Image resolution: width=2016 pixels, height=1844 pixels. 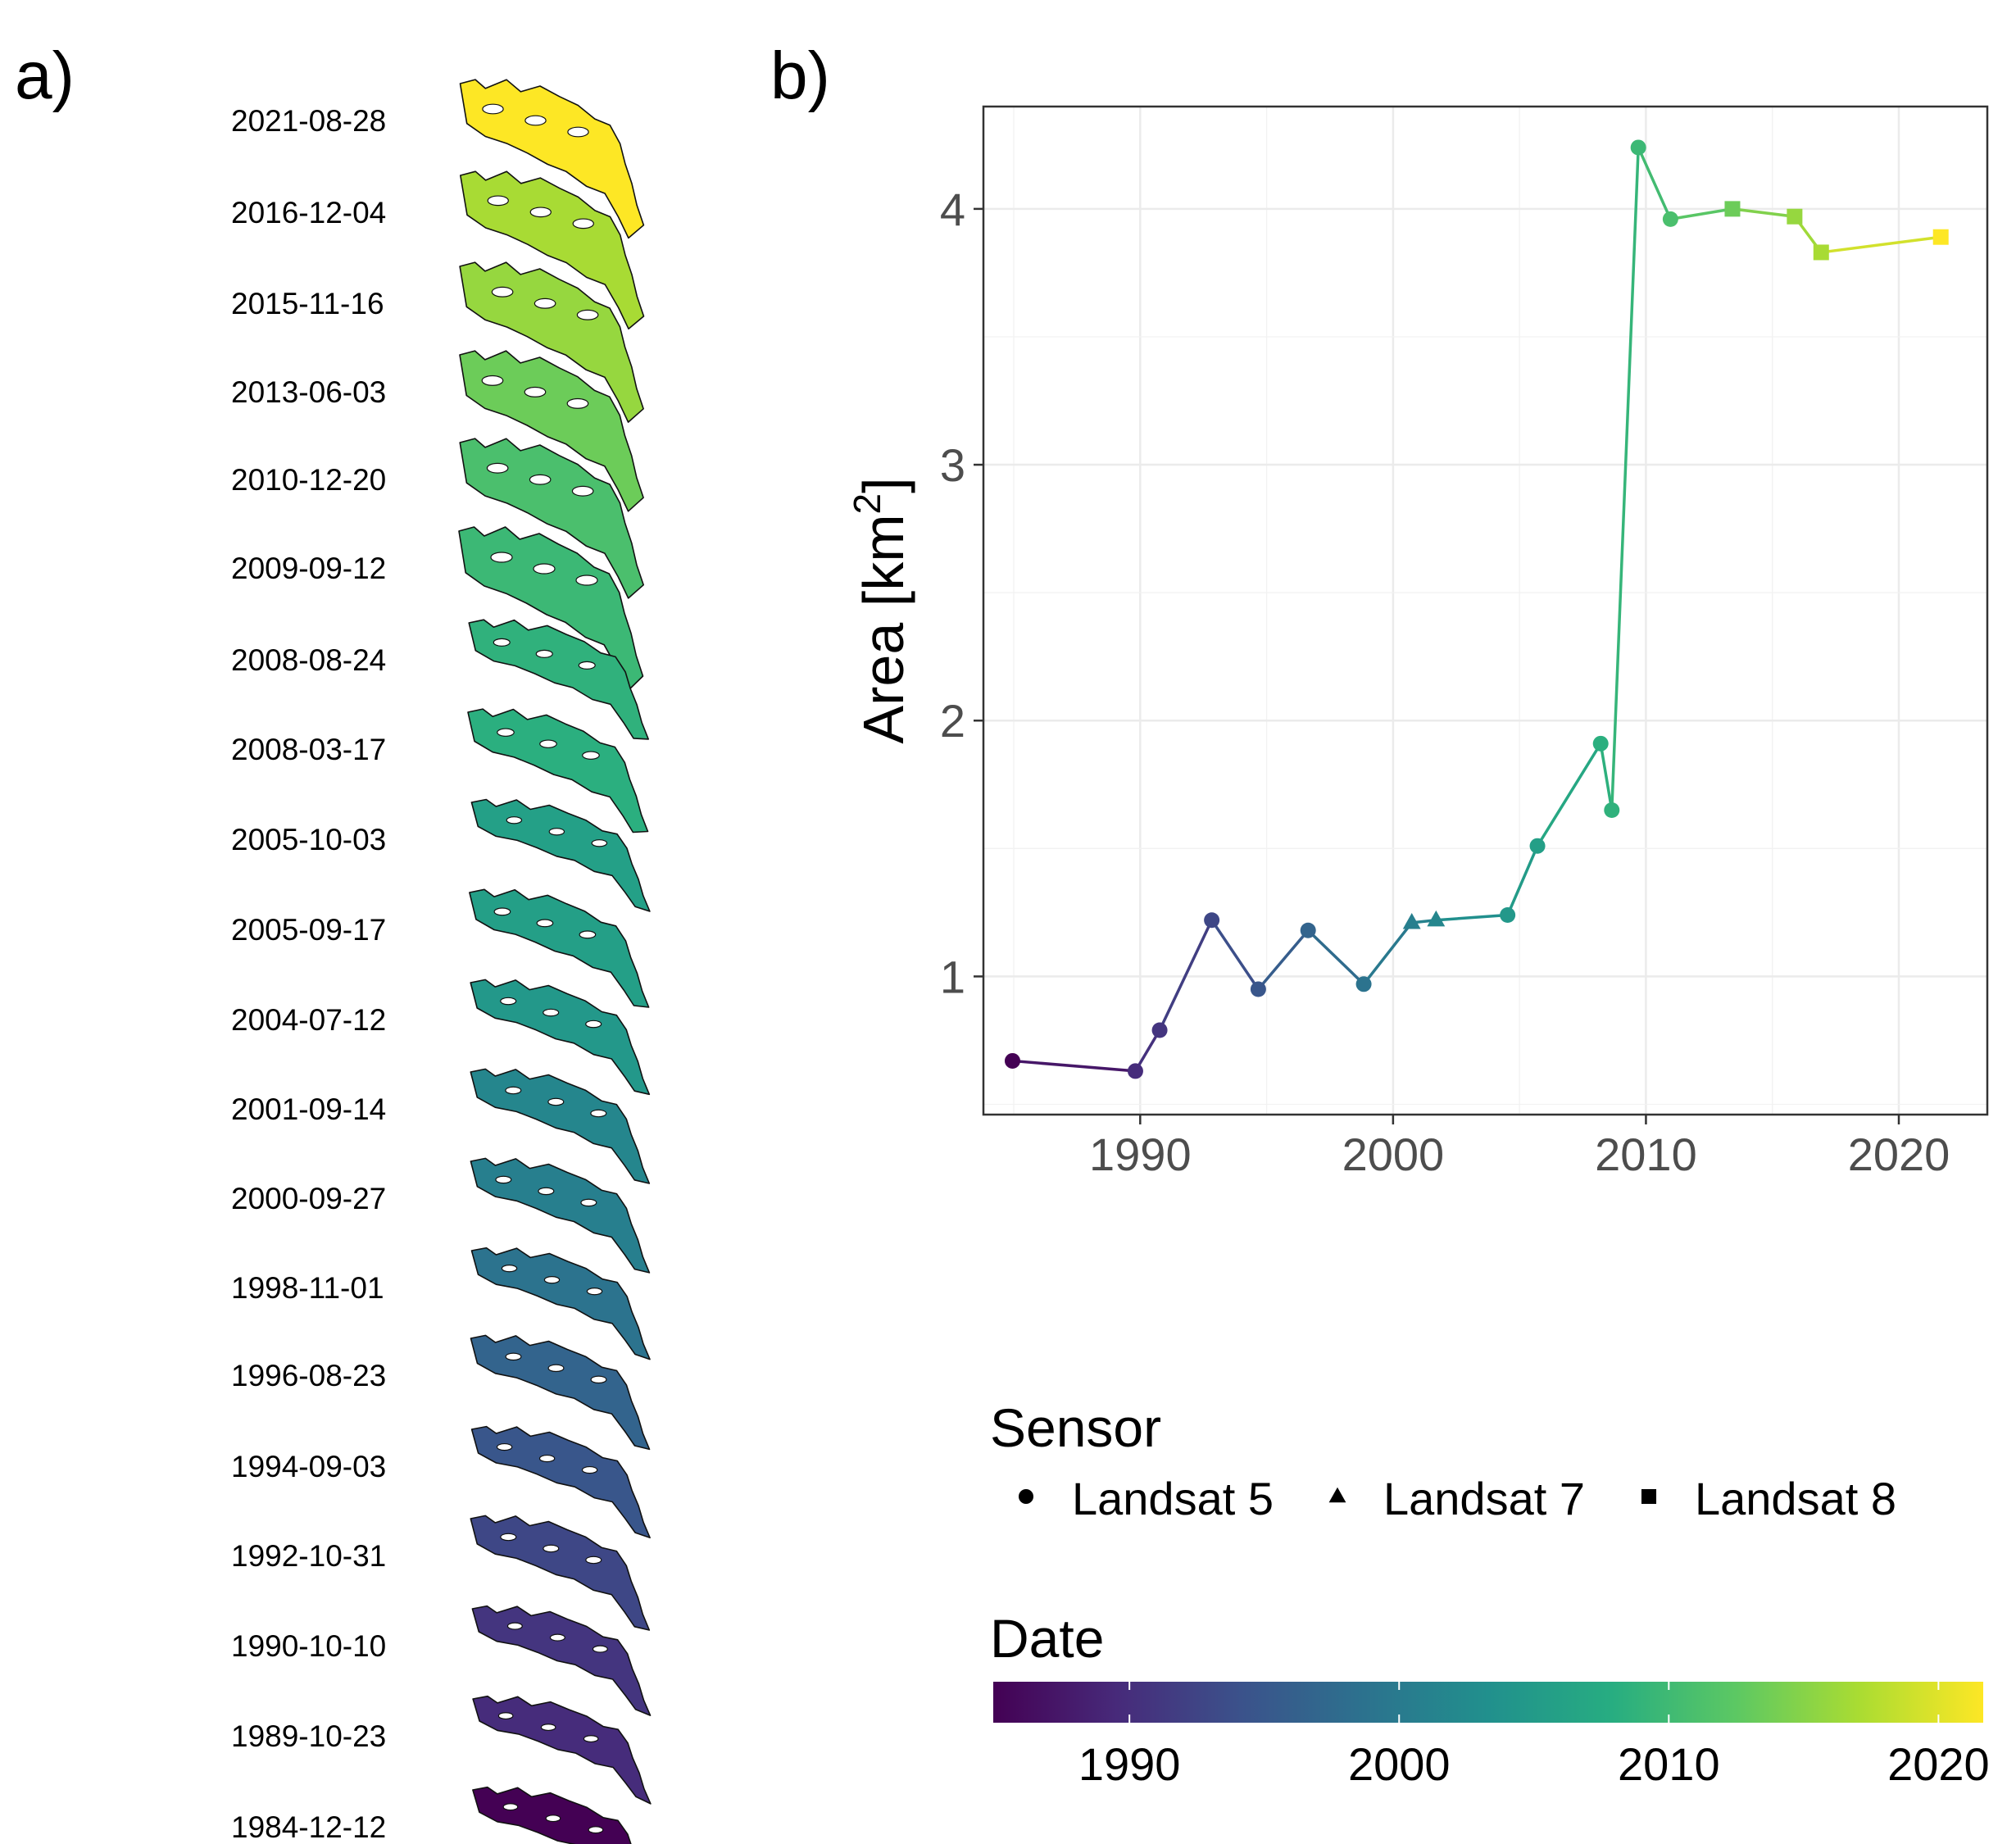 What do you see at coordinates (1484, 1499) in the screenshot?
I see `legend-sensor-label: Landsat 7` at bounding box center [1484, 1499].